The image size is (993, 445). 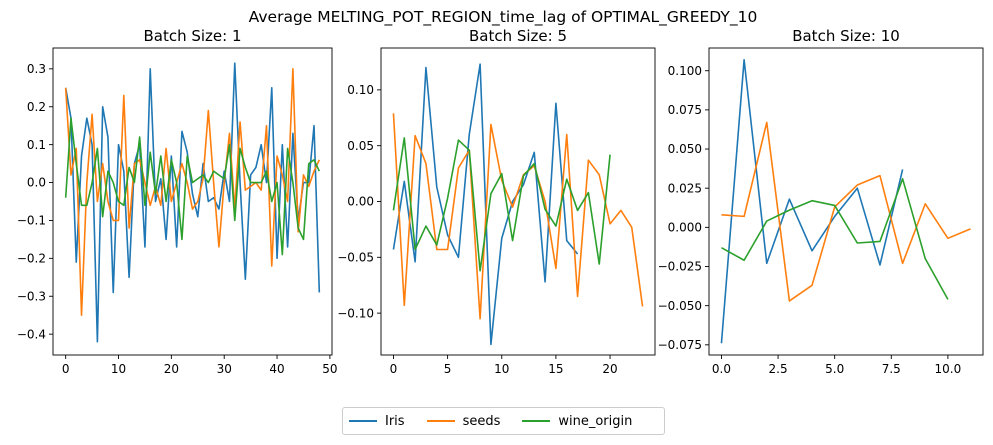 I want to click on legend-line-seeds, so click(x=440, y=421).